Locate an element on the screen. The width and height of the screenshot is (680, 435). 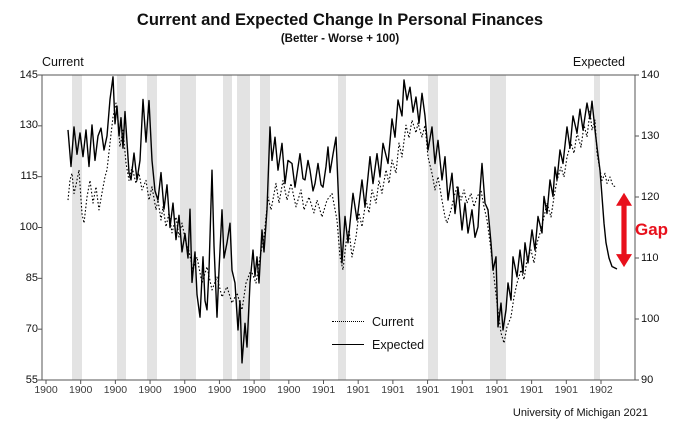
left-axis-tick-label: 55 is located at coordinates (31, 379).